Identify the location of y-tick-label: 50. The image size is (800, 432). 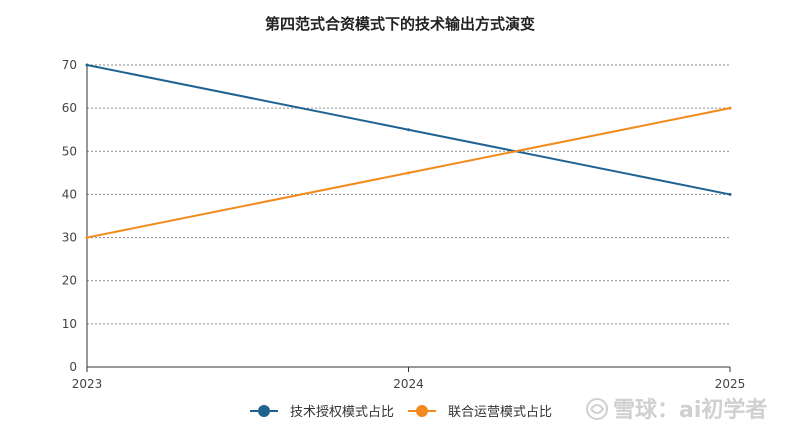
(69, 151).